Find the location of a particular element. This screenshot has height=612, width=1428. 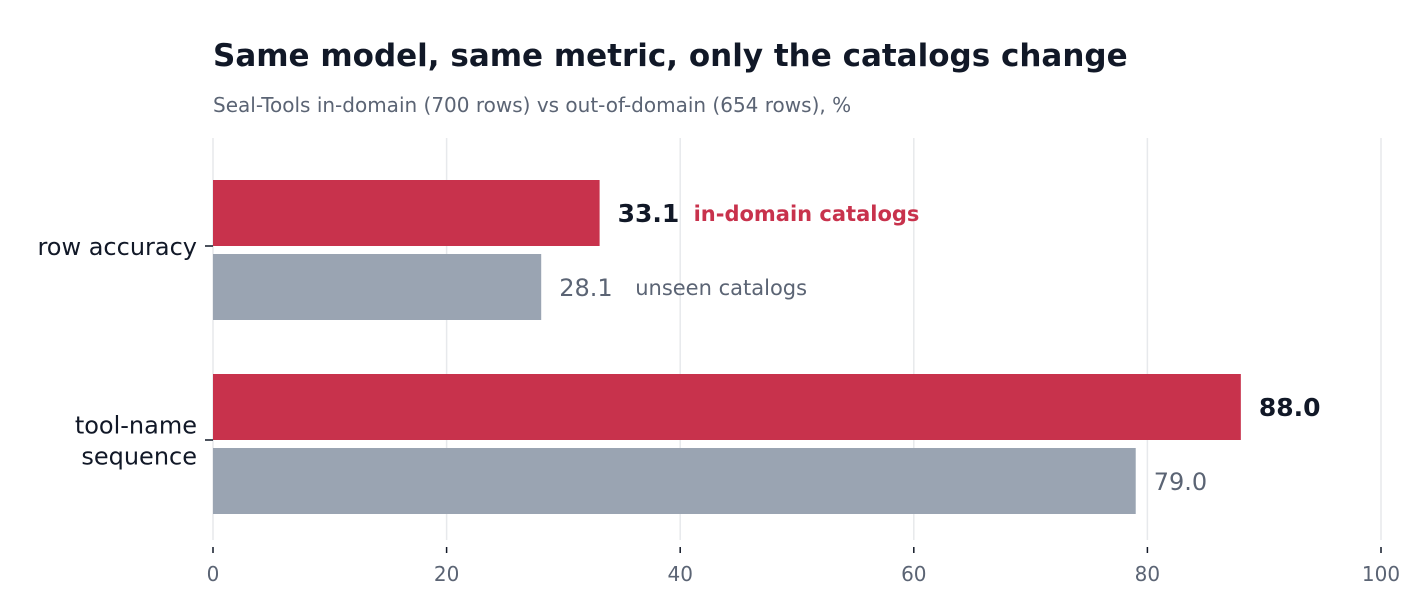

category-label: row accuracy is located at coordinates (117, 247).